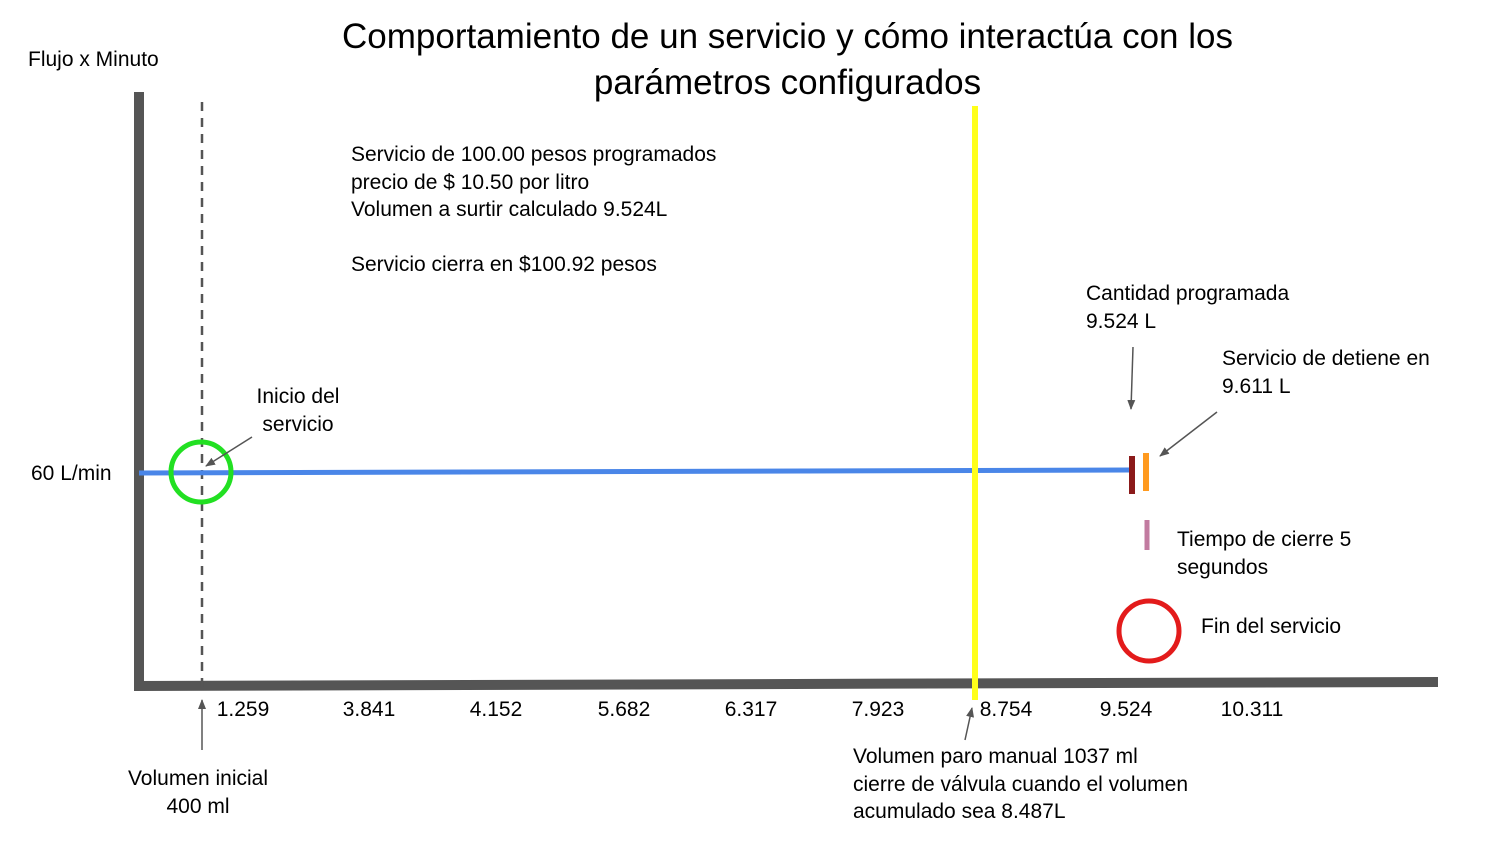 Image resolution: width=1500 pixels, height=844 pixels. I want to click on manual-stop-line-text: acumulado sea 8.487L, so click(959, 811).